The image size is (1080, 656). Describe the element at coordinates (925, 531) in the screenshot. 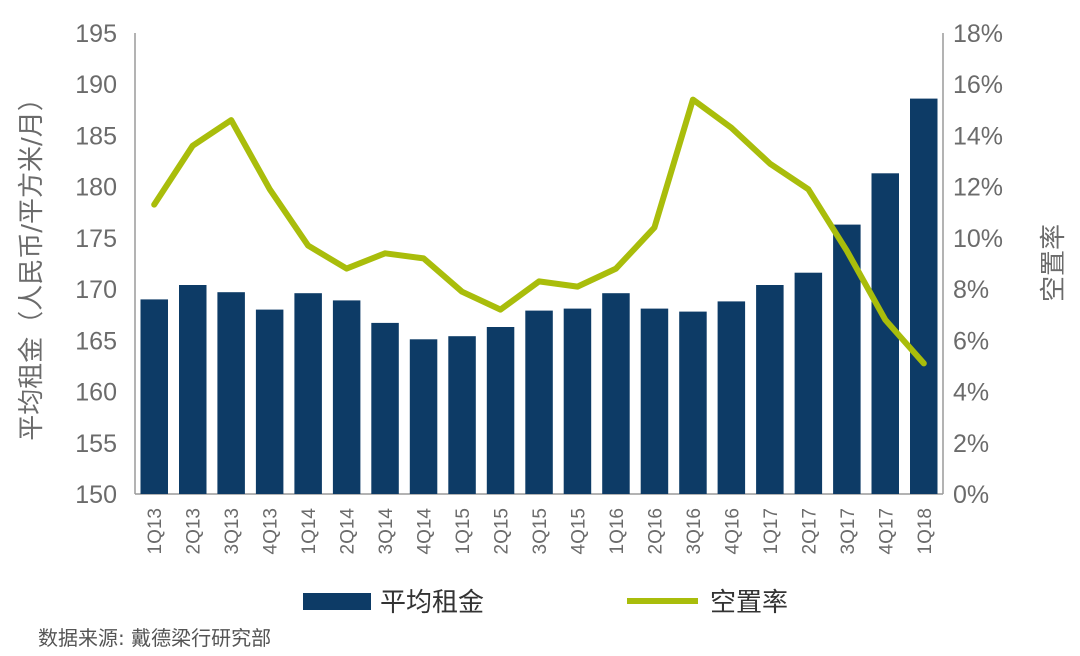

I see `x-tick-label: 1Q18` at that location.